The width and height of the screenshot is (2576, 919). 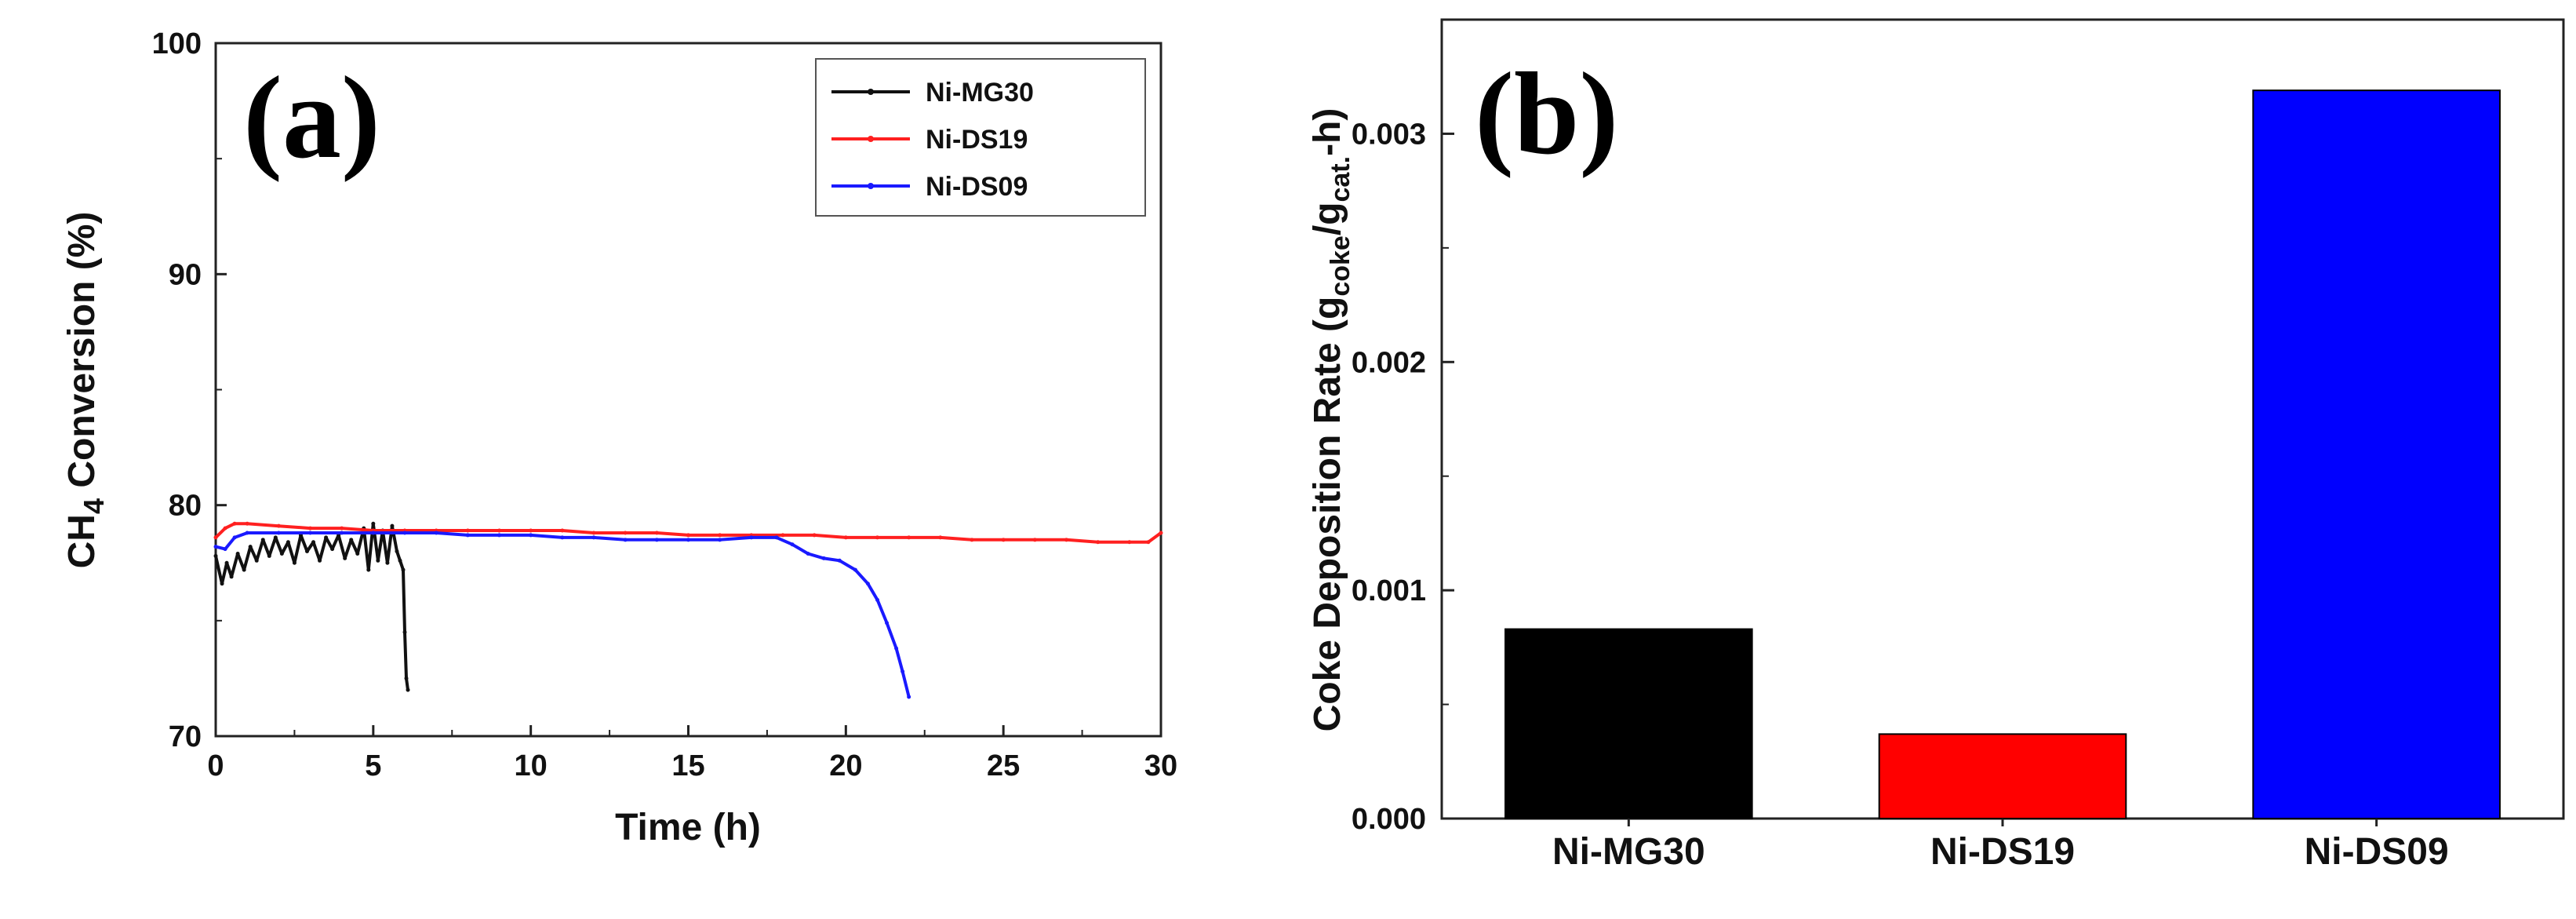 I want to click on legend-a: Ni-MG30 Ni-DS19 Ni-DS09, so click(x=981, y=137).